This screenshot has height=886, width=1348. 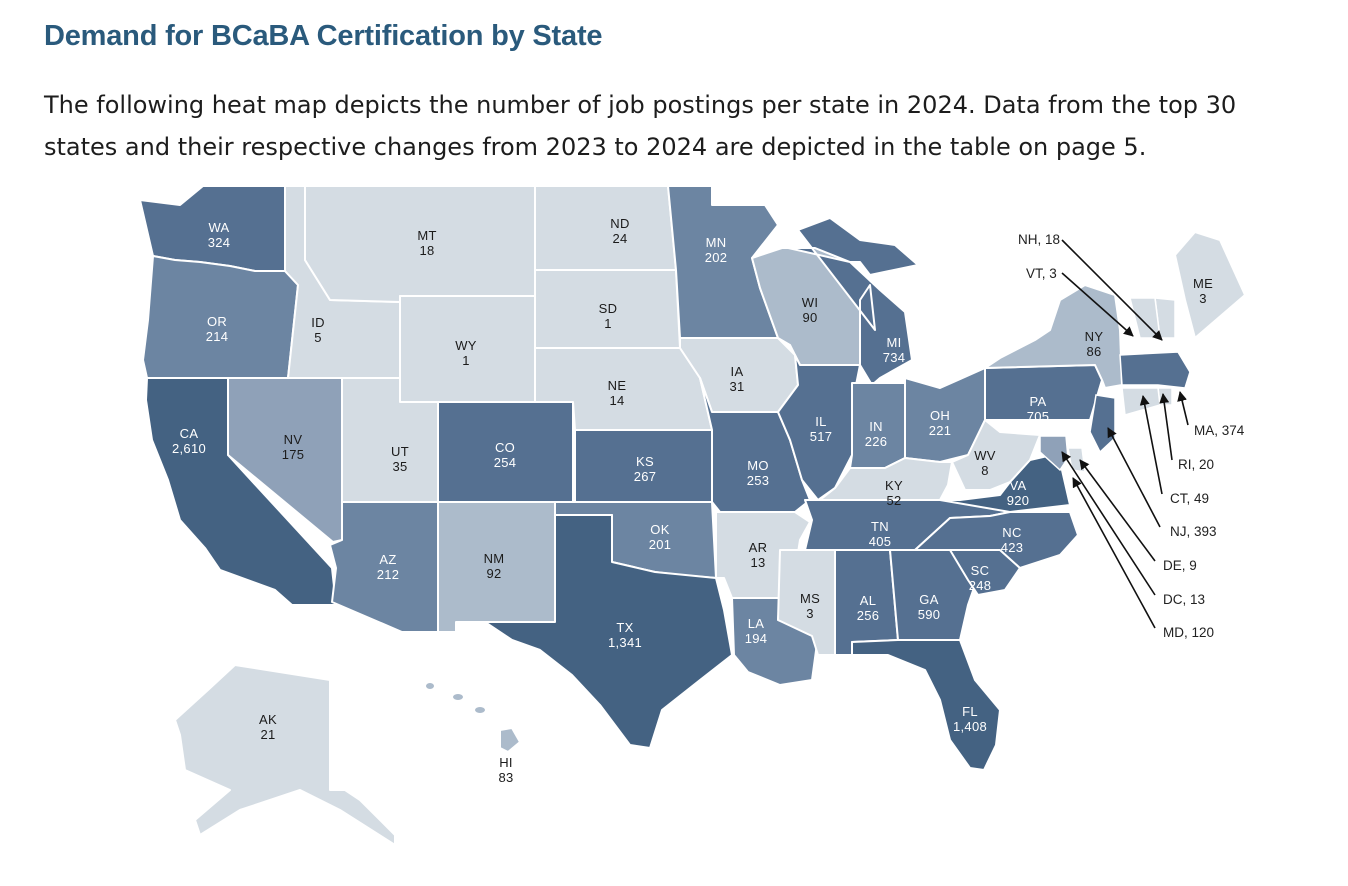 I want to click on state-value: 254, so click(x=505, y=462).